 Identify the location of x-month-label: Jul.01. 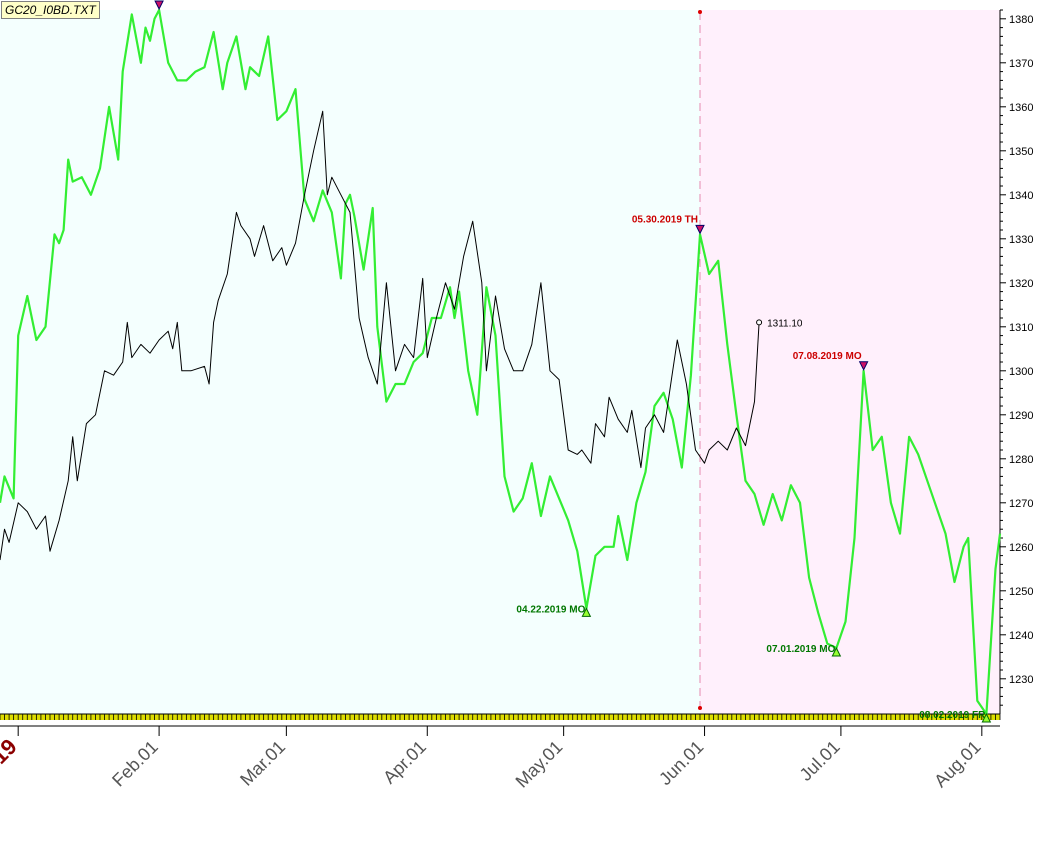
(820, 761).